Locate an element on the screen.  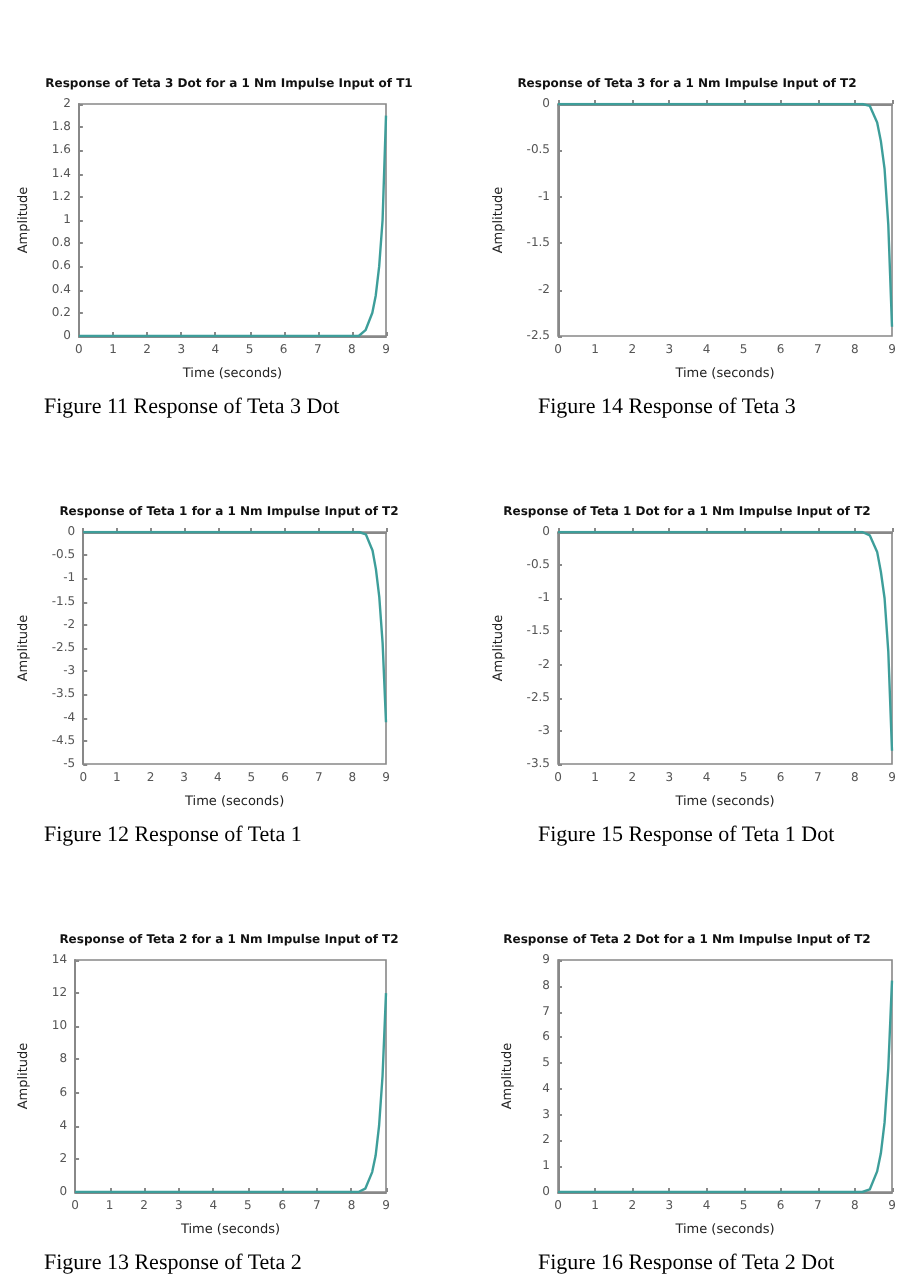
caption: Figure 13 Response of Teta 2 is located at coordinates (173, 1263).